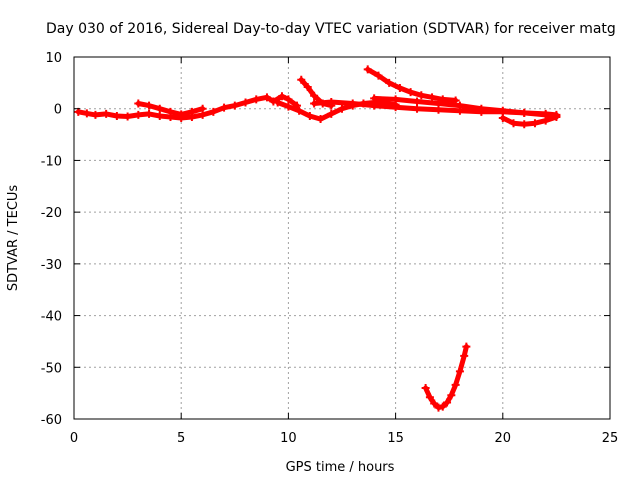 The width and height of the screenshot is (640, 480). What do you see at coordinates (340, 467) in the screenshot?
I see `x-axis-label: GPS time / hours` at bounding box center [340, 467].